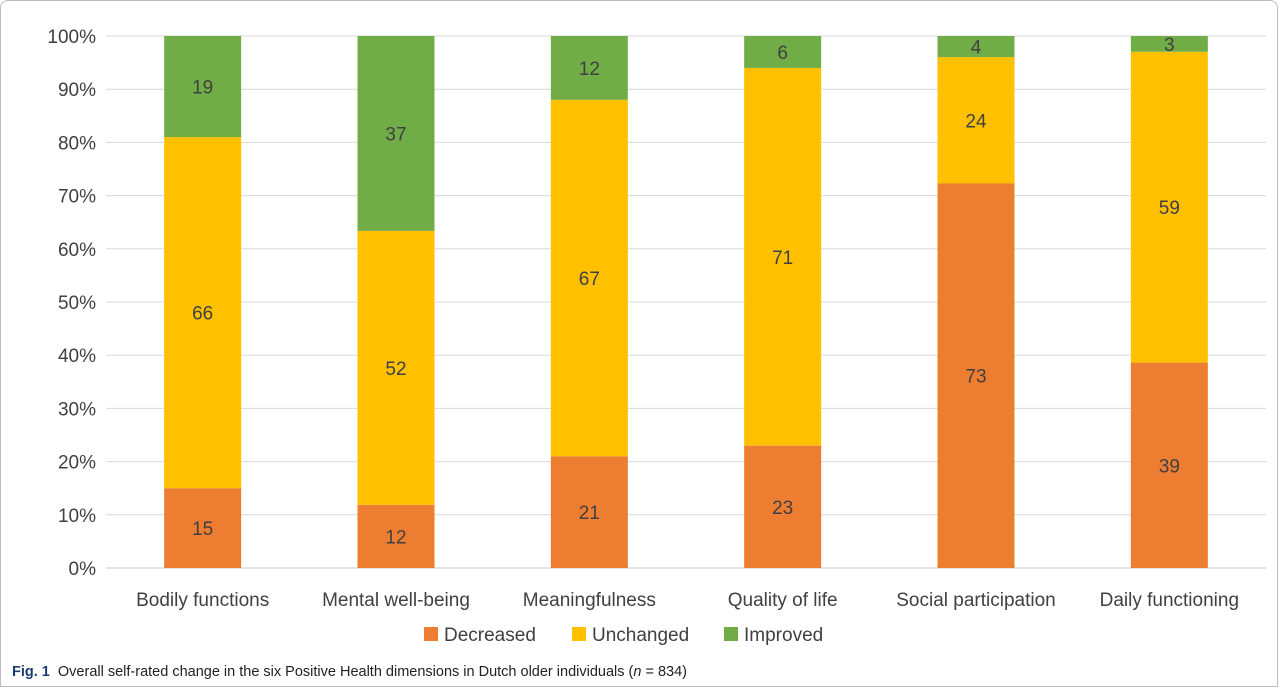 This screenshot has height=691, width=1282. Describe the element at coordinates (731, 634) in the screenshot. I see `legend-swatch-improved` at that location.